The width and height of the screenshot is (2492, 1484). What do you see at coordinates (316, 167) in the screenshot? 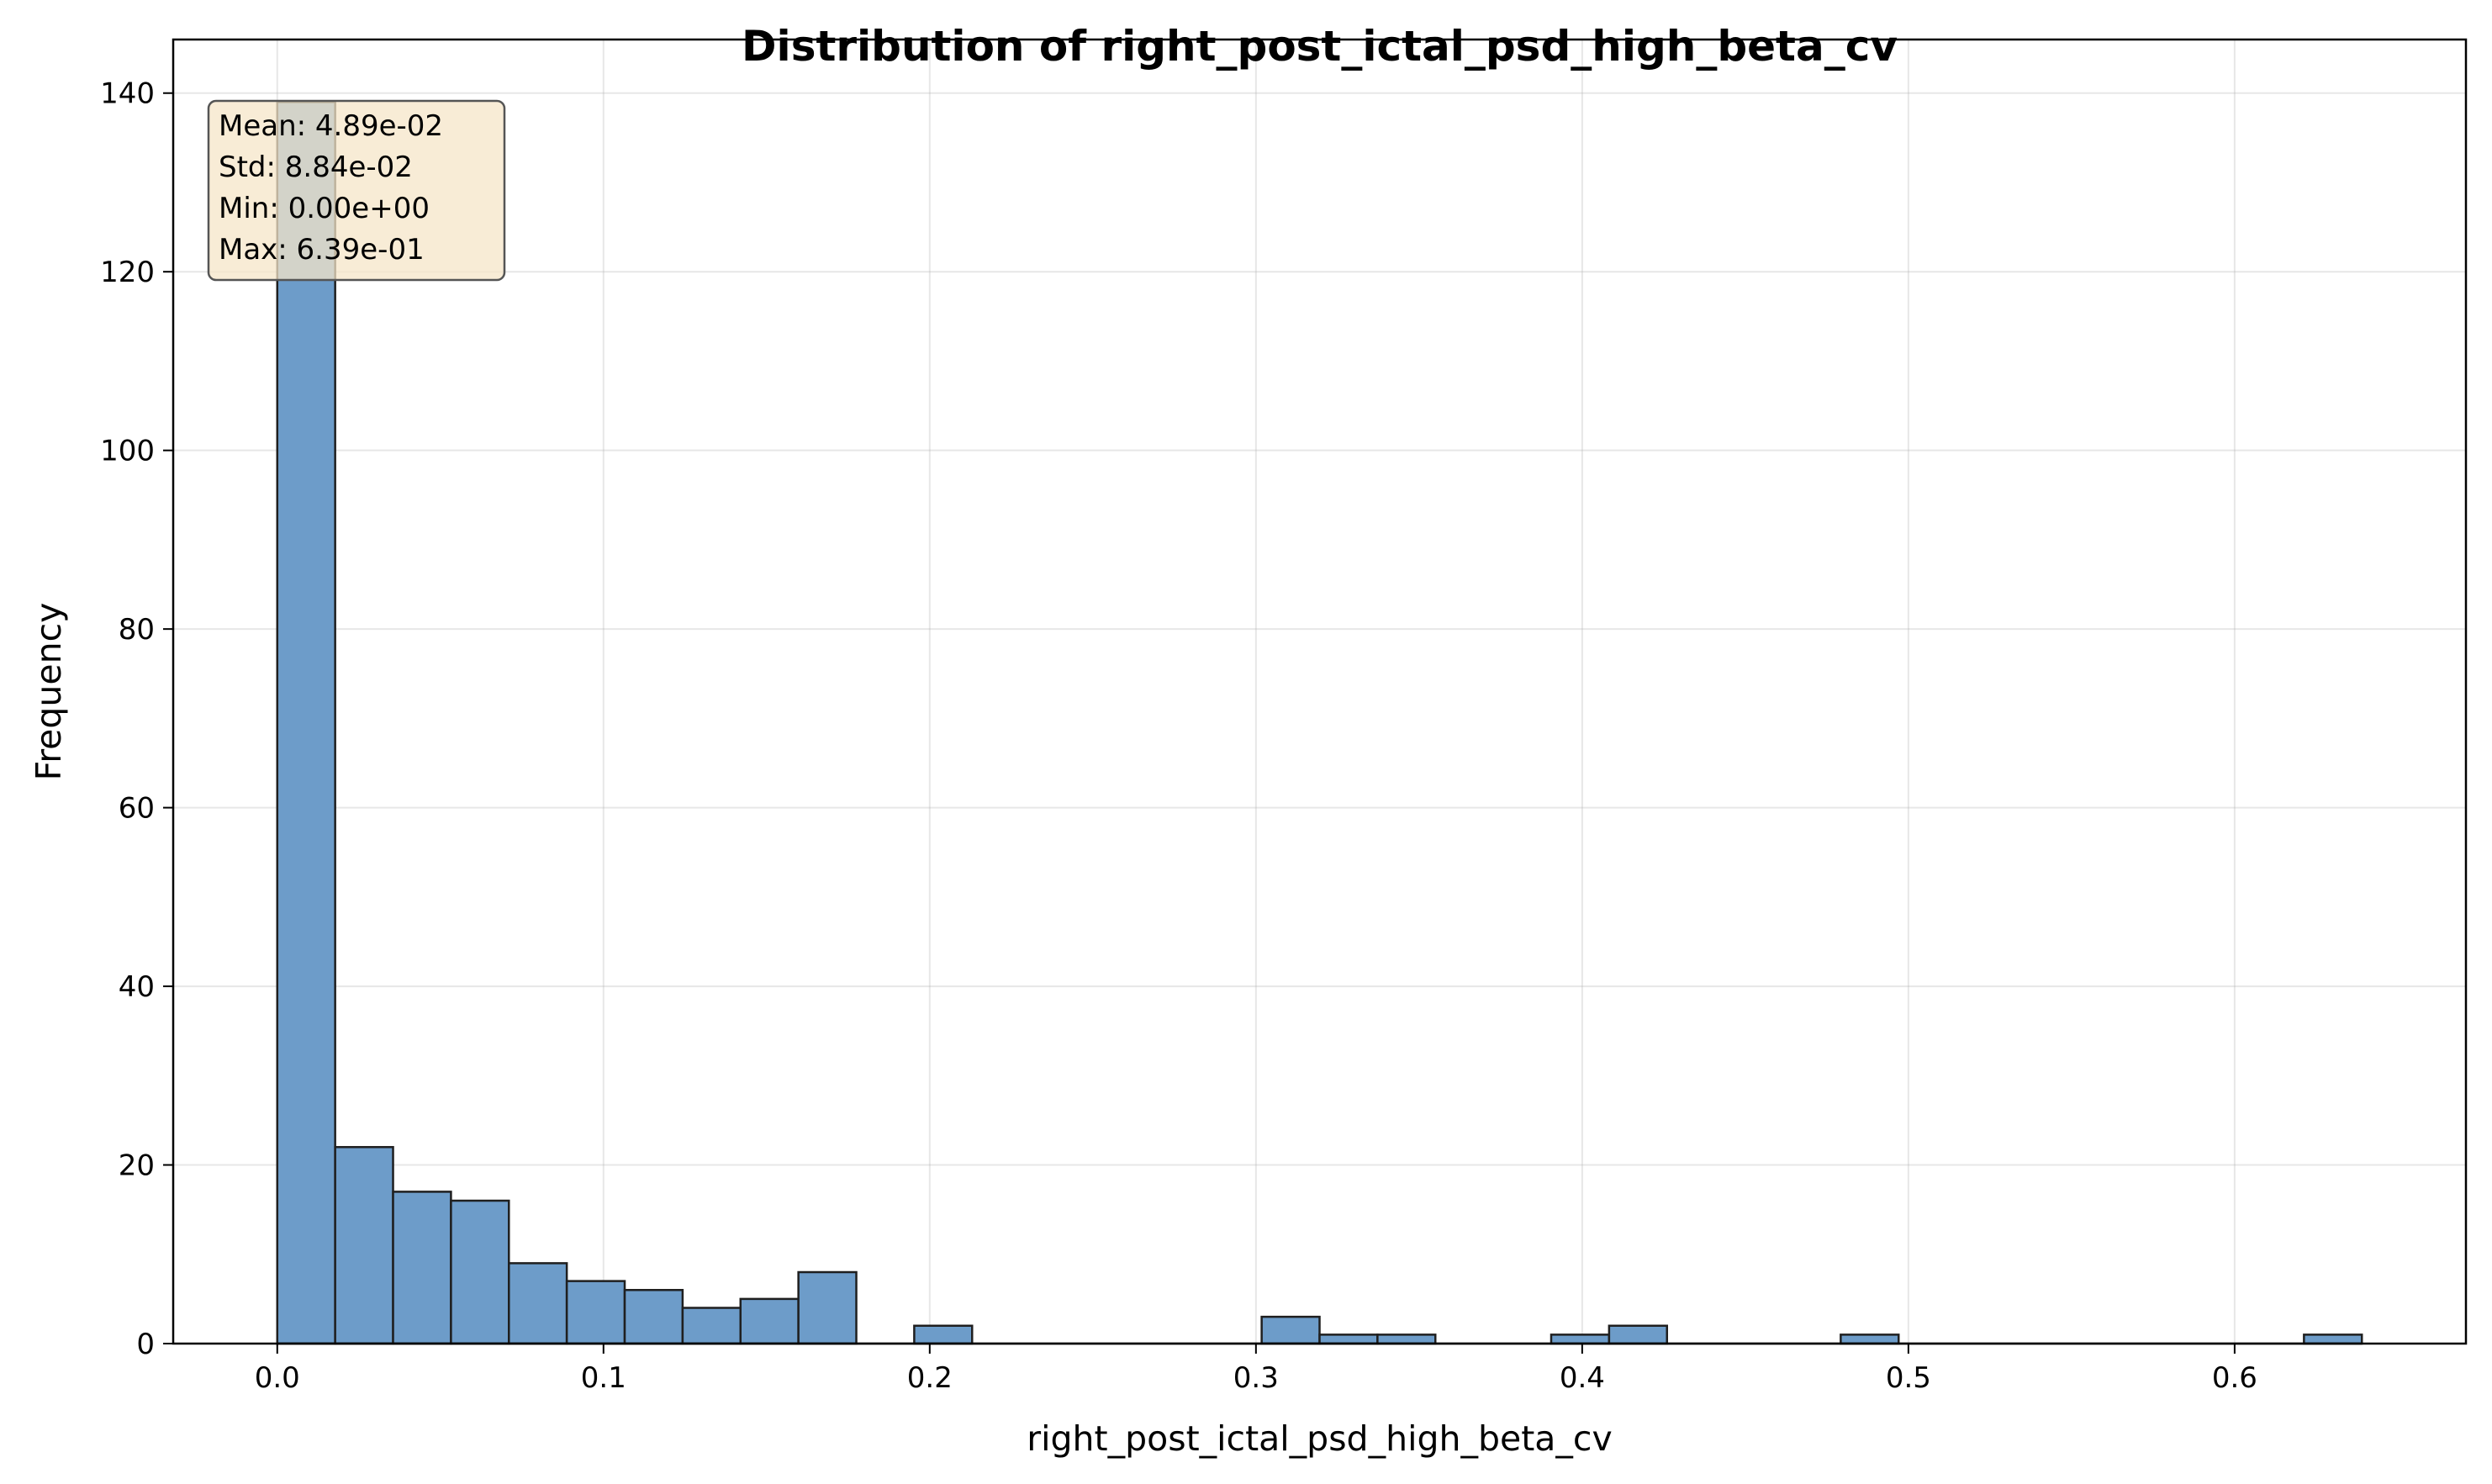
I see `stats-std: Std: 8.84e-02` at bounding box center [316, 167].